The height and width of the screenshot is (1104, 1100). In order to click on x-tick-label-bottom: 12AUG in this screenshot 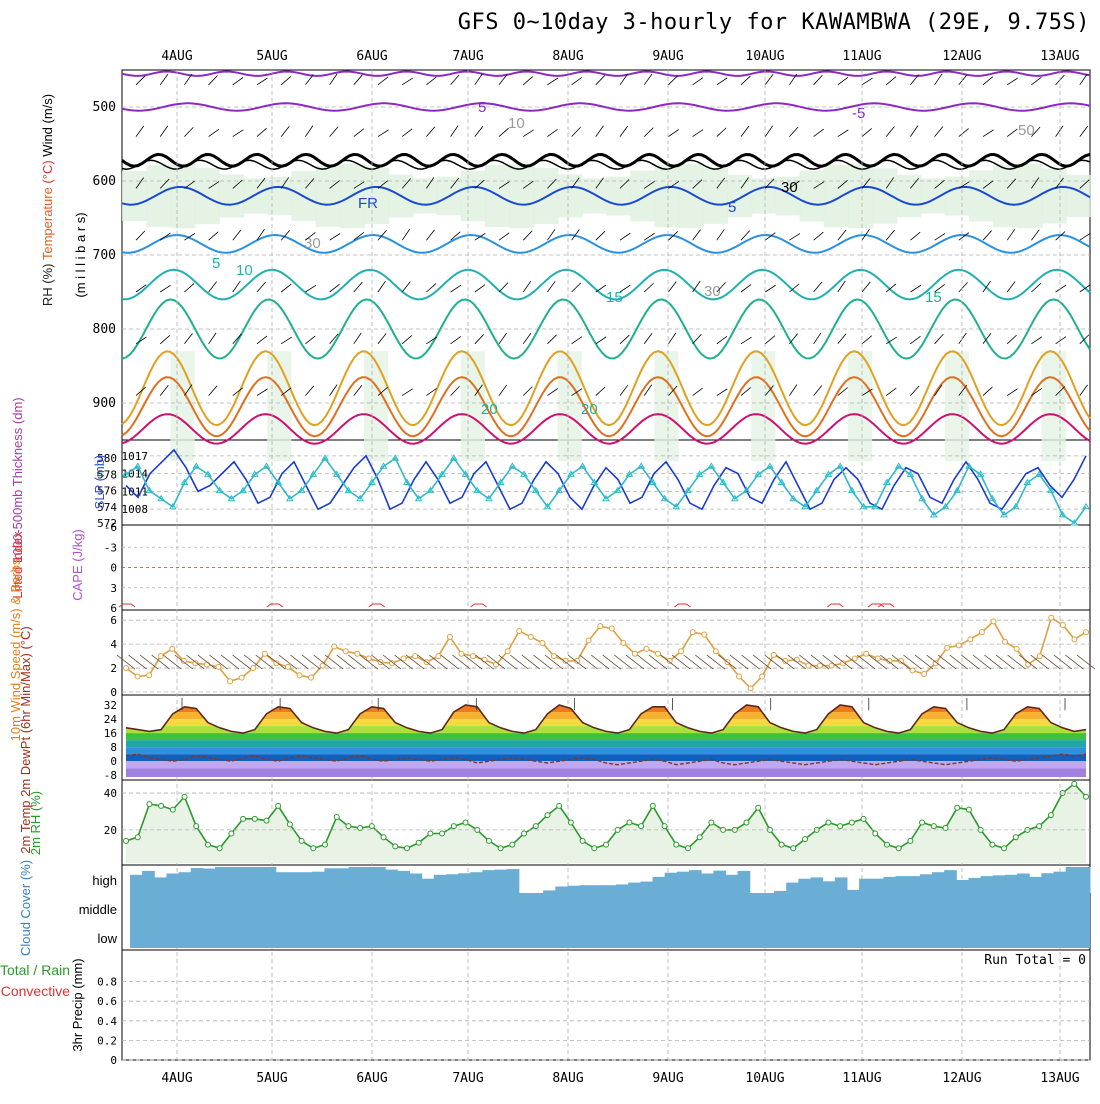, I will do `click(961, 1078)`.